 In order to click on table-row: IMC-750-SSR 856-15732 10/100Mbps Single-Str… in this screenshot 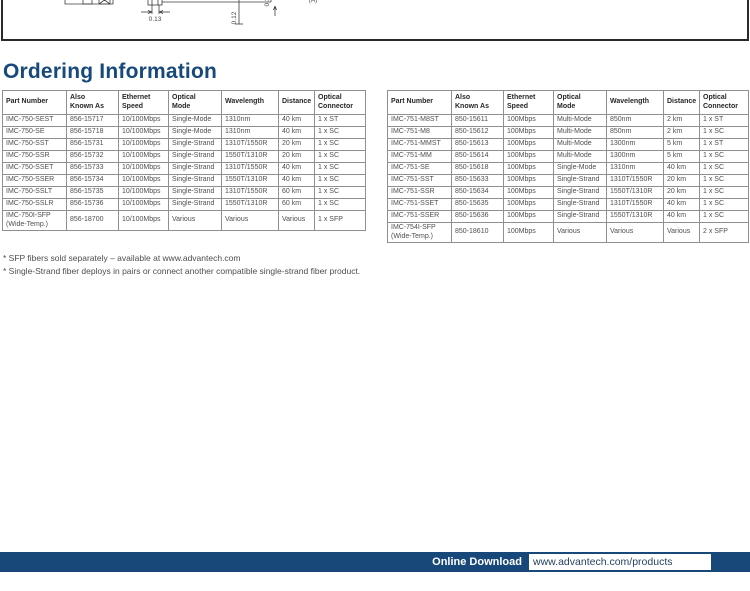, I will do `click(184, 156)`.